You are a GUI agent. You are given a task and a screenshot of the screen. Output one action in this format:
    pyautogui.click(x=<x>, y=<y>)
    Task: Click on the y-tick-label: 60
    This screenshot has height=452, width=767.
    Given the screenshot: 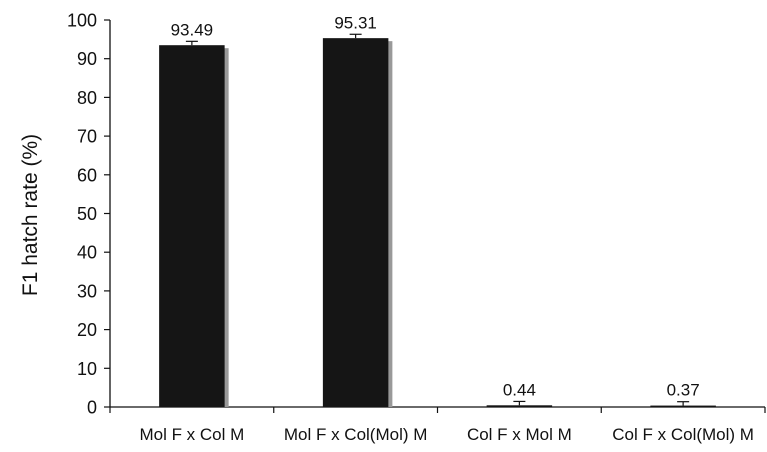 What is the action you would take?
    pyautogui.click(x=87, y=175)
    